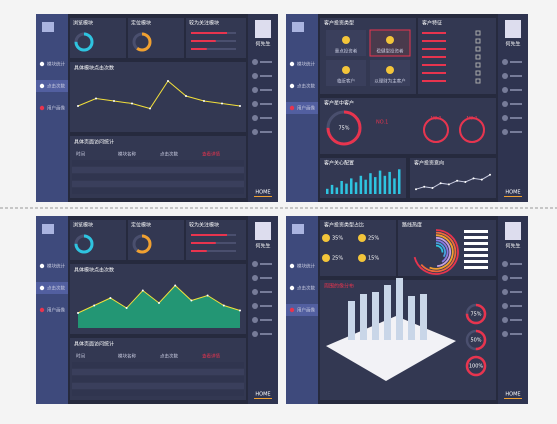 This screenshot has width=557, height=424. What do you see at coordinates (306, 64) in the screenshot?
I see `label: 模块统计` at bounding box center [306, 64].